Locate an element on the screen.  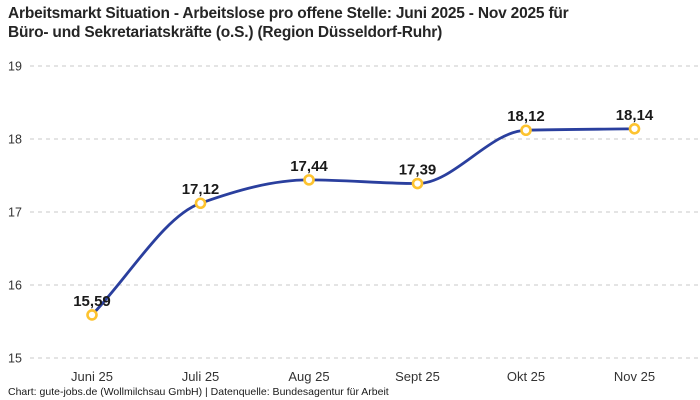
x-axis-tick-label: Aug 25 is located at coordinates (308, 376).